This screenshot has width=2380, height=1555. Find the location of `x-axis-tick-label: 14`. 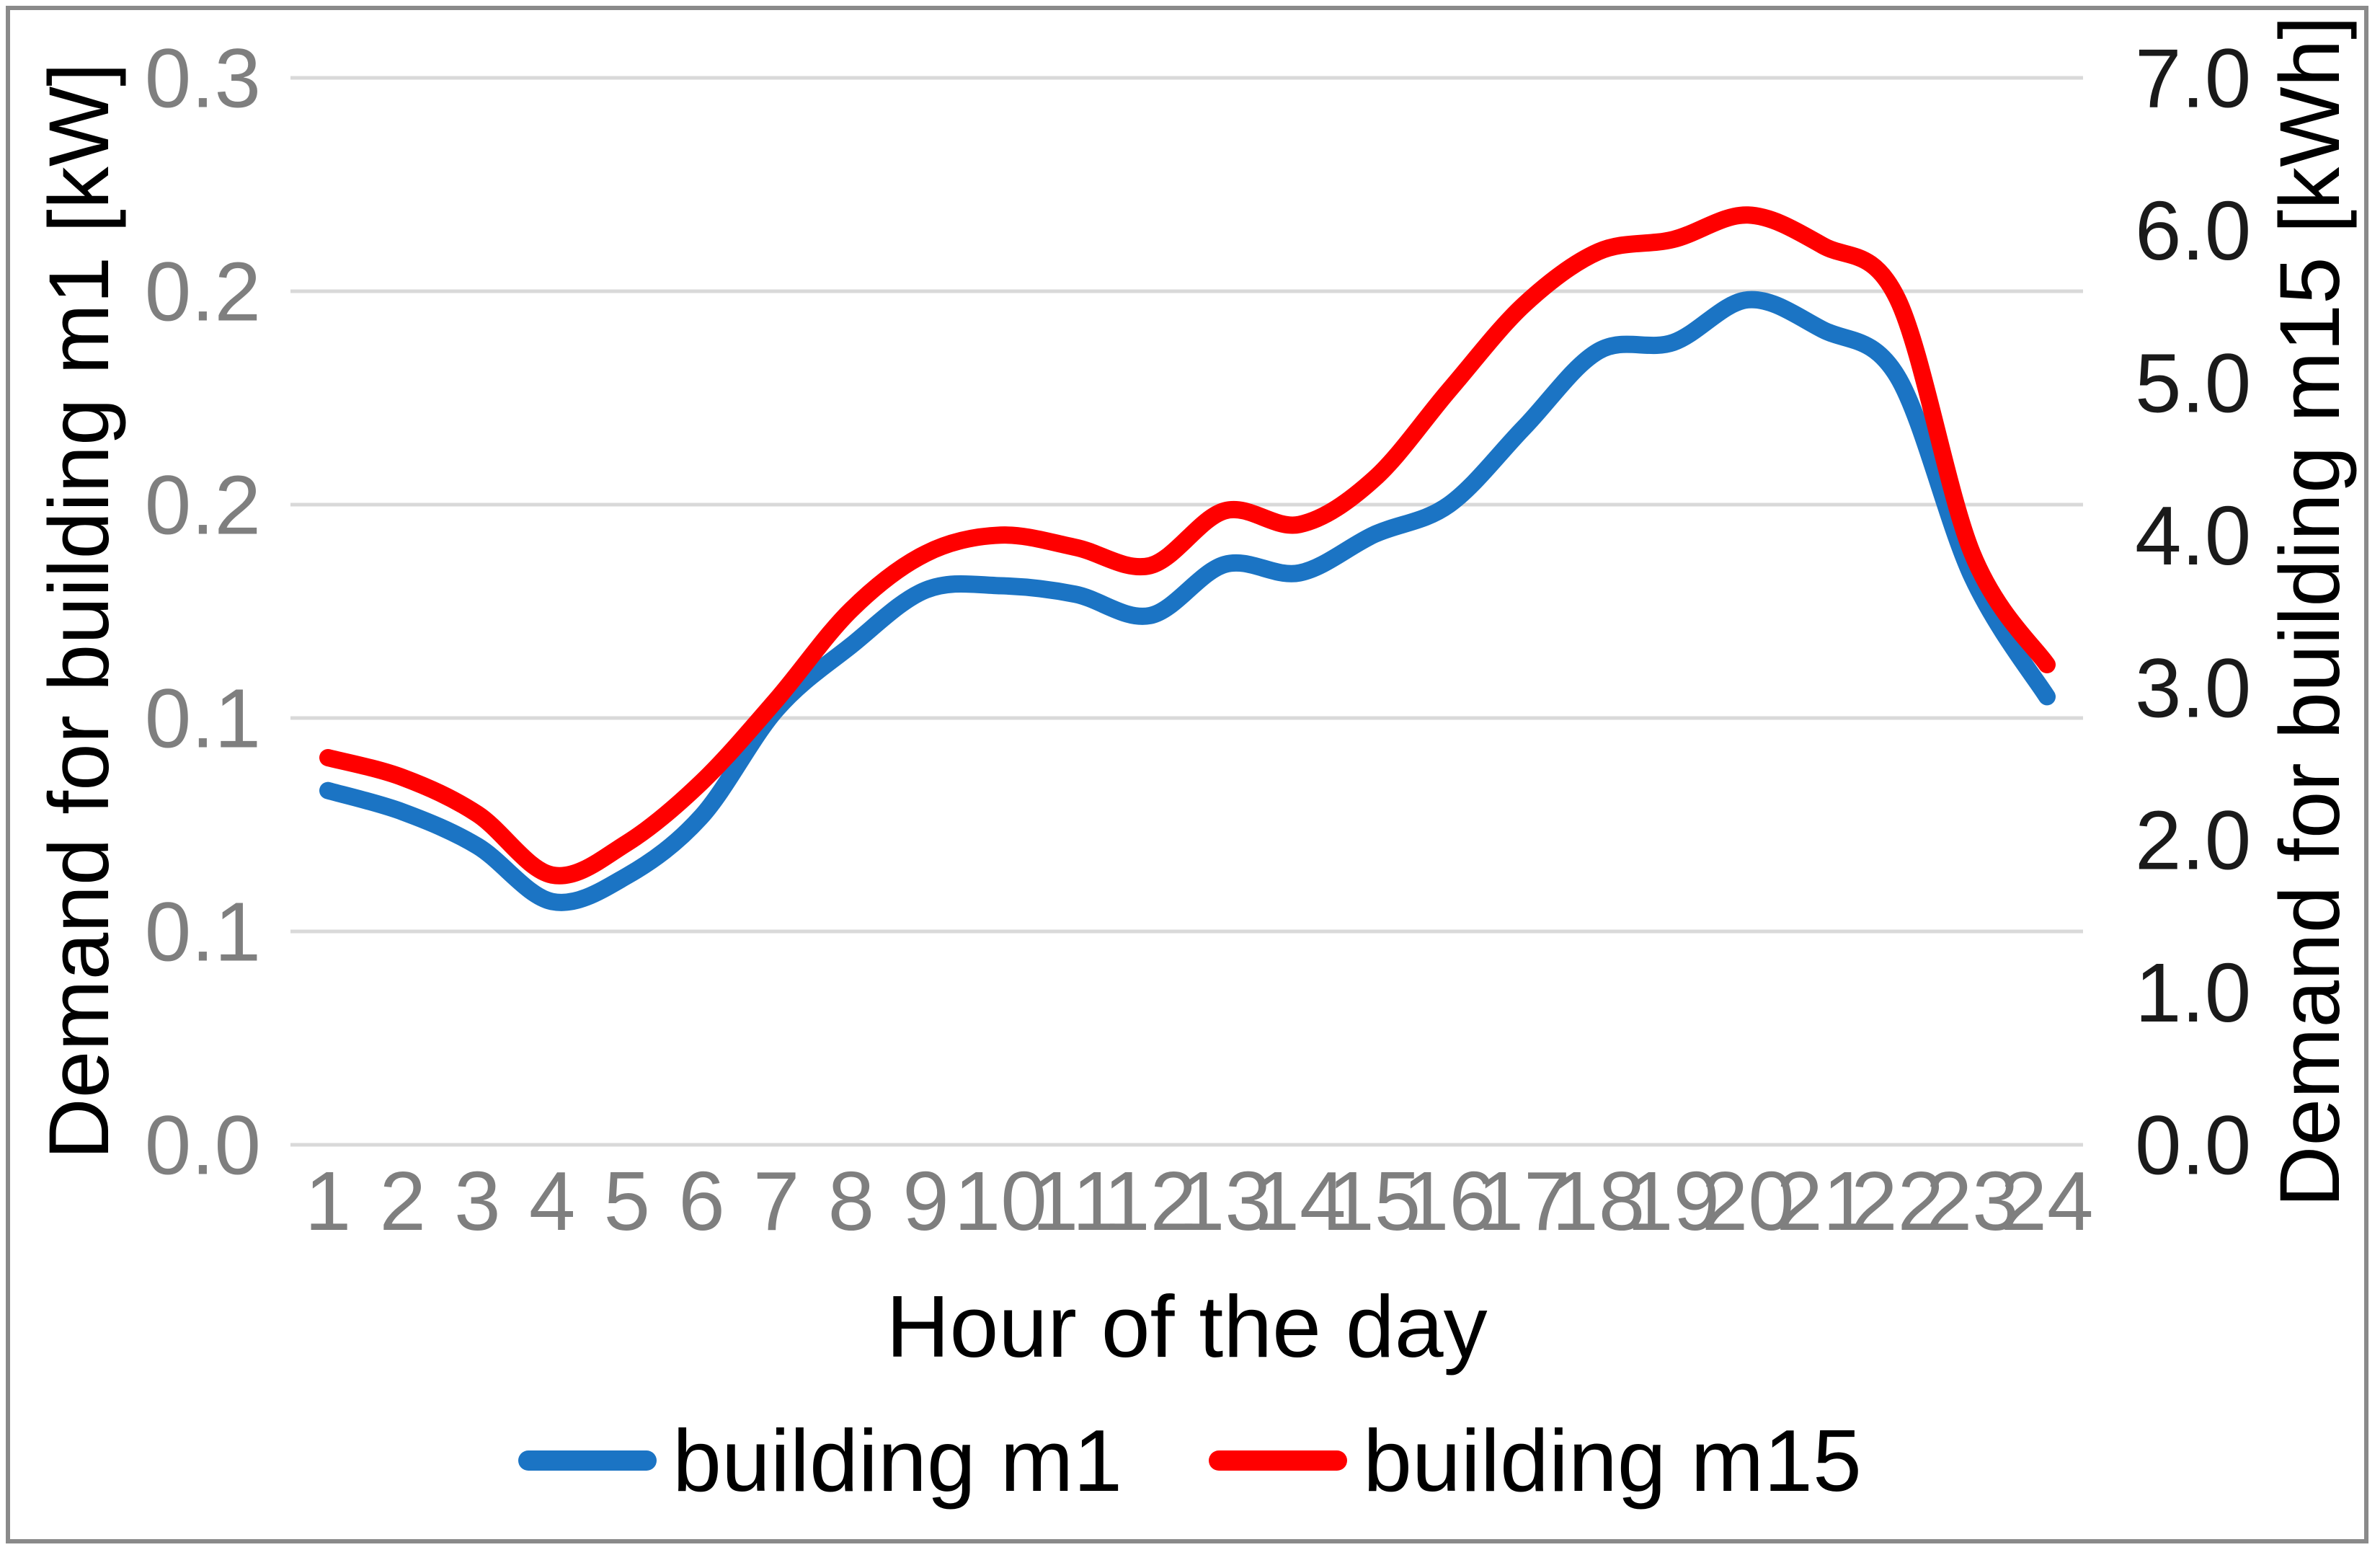

x-axis-tick-label: 14 is located at coordinates (1299, 1201).